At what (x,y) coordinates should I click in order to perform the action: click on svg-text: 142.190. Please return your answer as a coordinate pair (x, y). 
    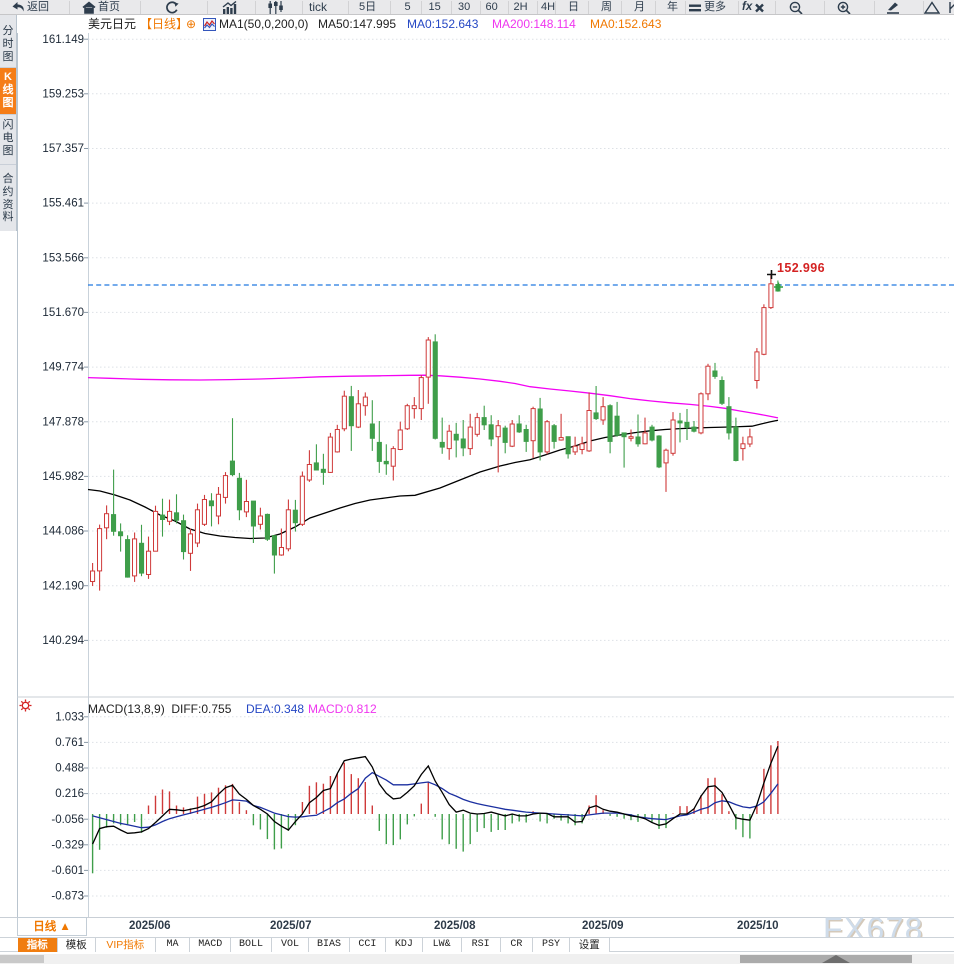
    Looking at the image, I should click on (63, 586).